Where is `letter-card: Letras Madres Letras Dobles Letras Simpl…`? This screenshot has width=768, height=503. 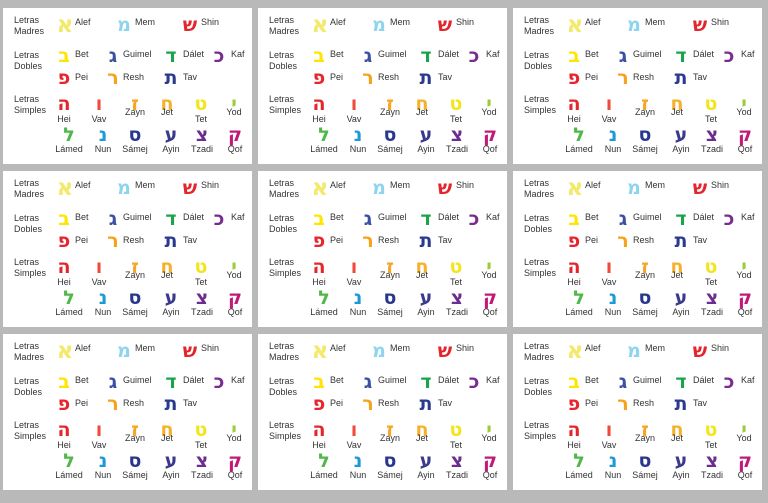 letter-card: Letras Madres Letras Dobles Letras Simpl… is located at coordinates (382, 249).